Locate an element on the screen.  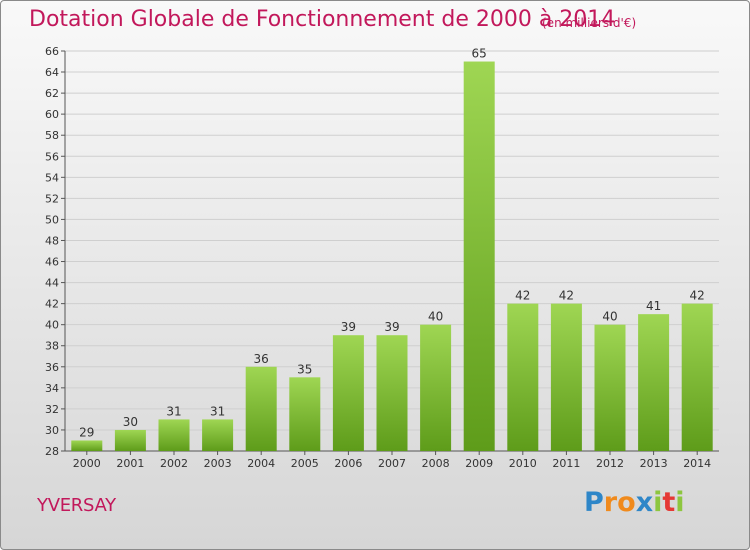
x-tick-label: 2005 is located at coordinates (305, 463).